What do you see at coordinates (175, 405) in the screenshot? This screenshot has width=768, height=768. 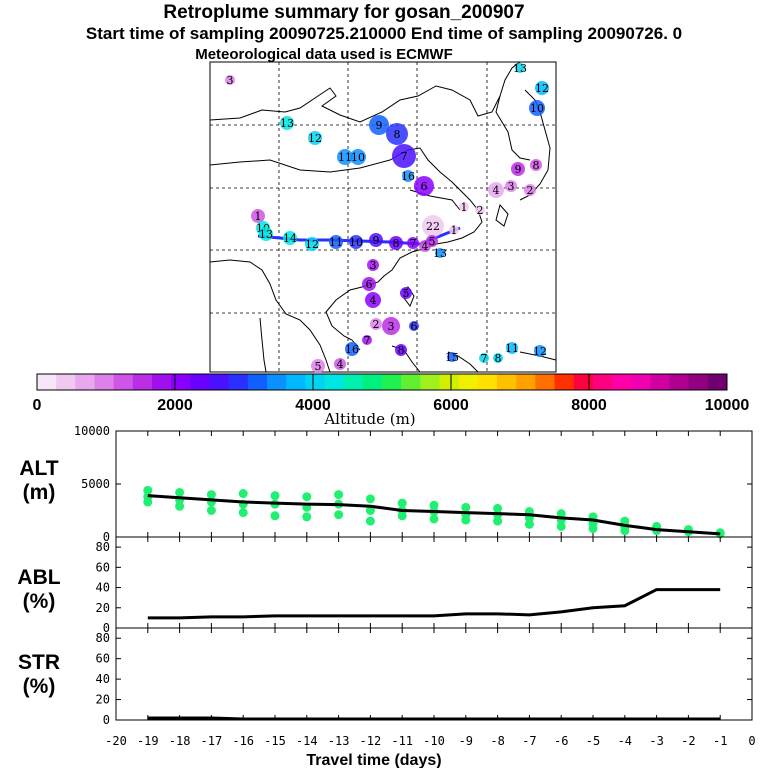 I see `colorbar-tick-label: 2000` at bounding box center [175, 405].